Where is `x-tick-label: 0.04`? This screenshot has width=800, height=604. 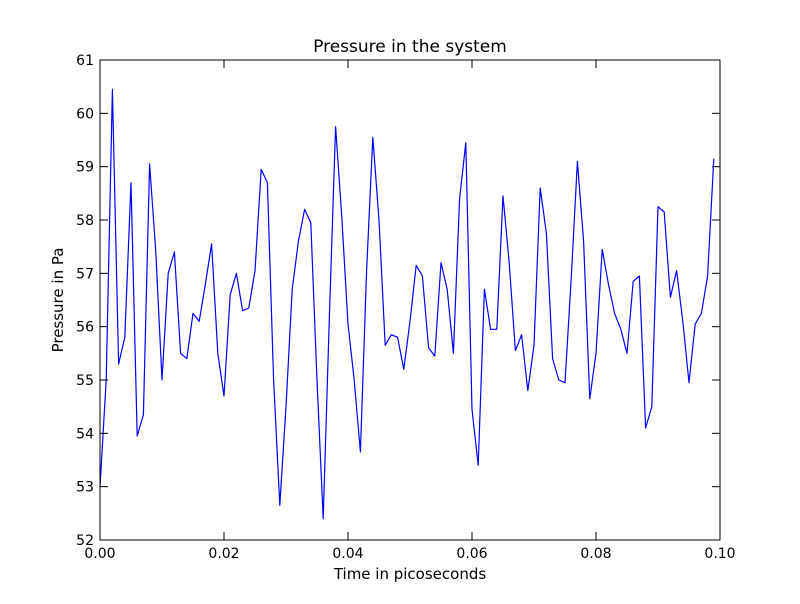 x-tick-label: 0.04 is located at coordinates (347, 554).